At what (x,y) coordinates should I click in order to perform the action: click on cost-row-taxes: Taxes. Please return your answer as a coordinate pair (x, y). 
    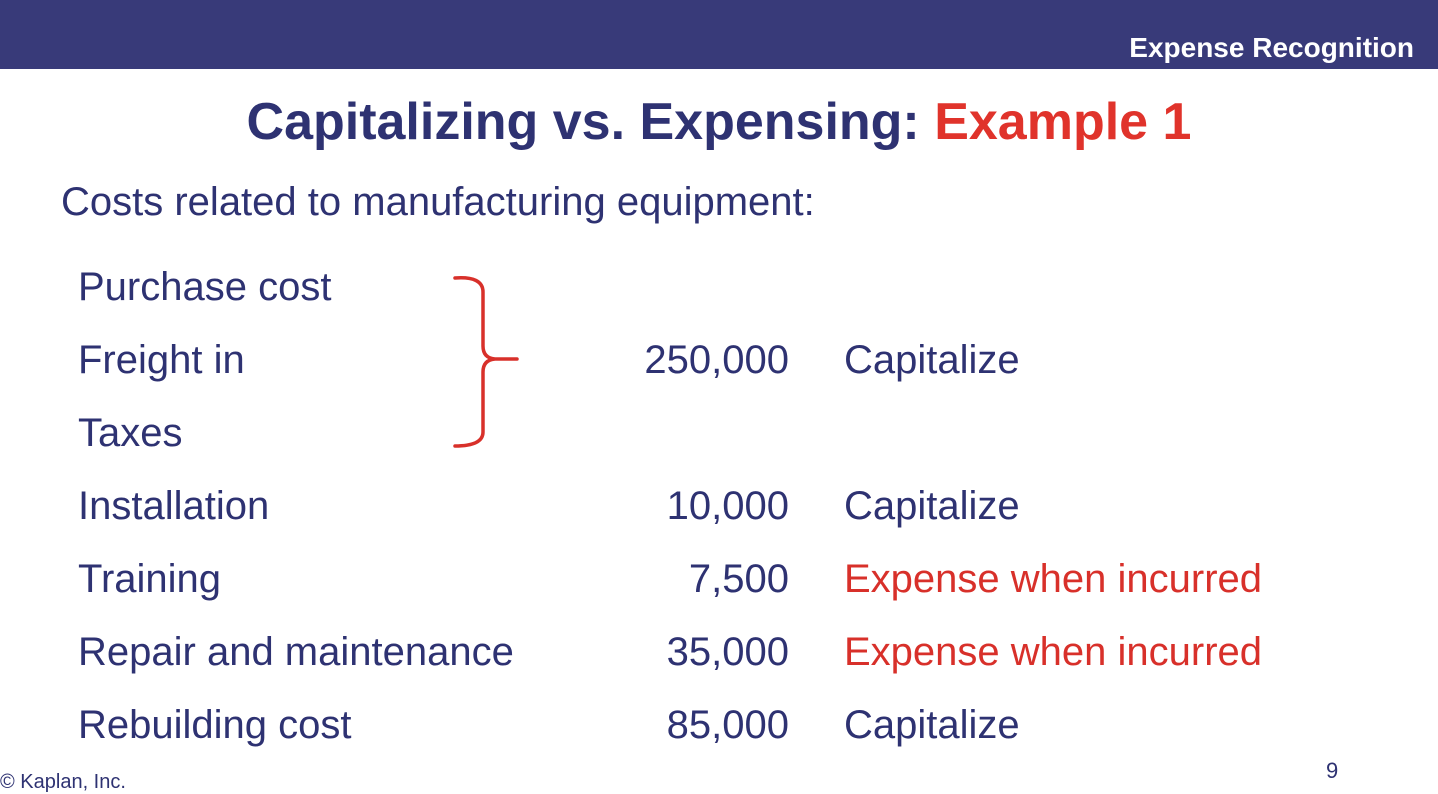
    Looking at the image, I should click on (719, 433).